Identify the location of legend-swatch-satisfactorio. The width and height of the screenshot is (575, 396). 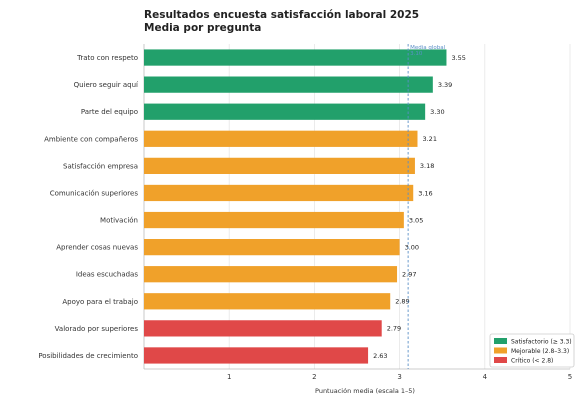
(500, 341).